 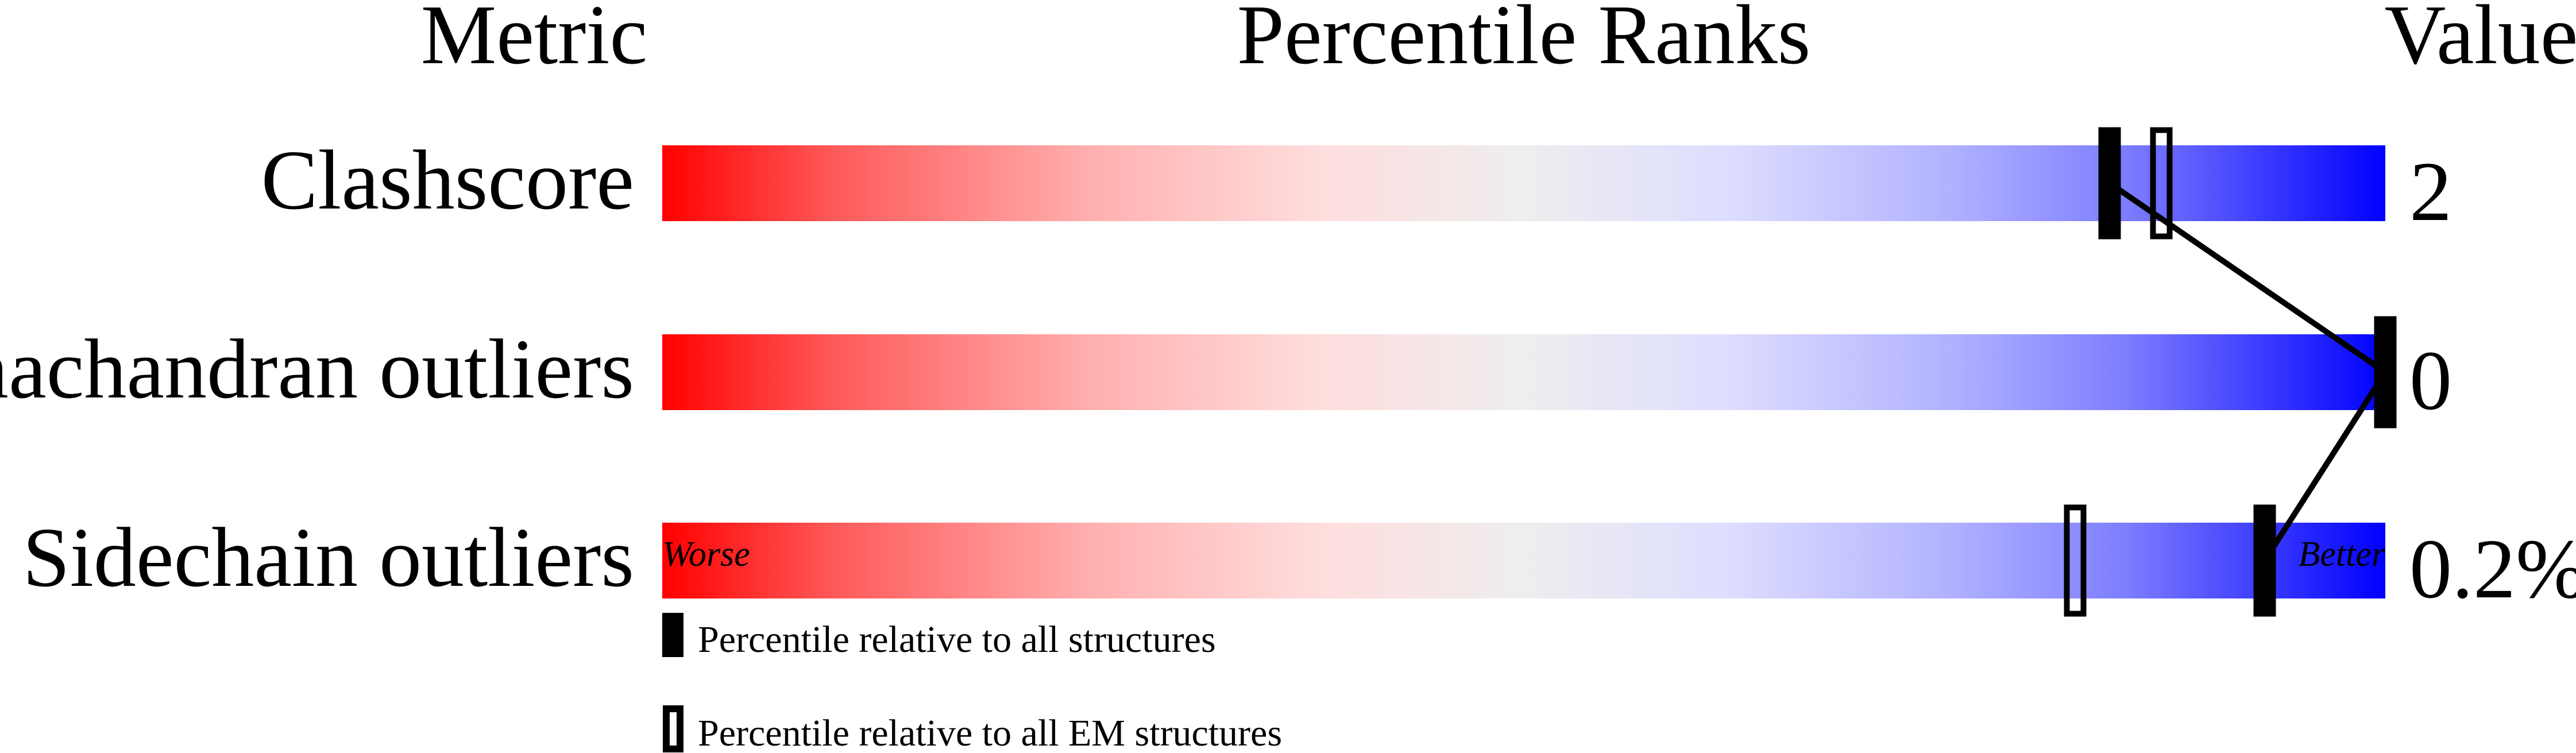 What do you see at coordinates (2342, 555) in the screenshot?
I see `axis-label-better: Better` at bounding box center [2342, 555].